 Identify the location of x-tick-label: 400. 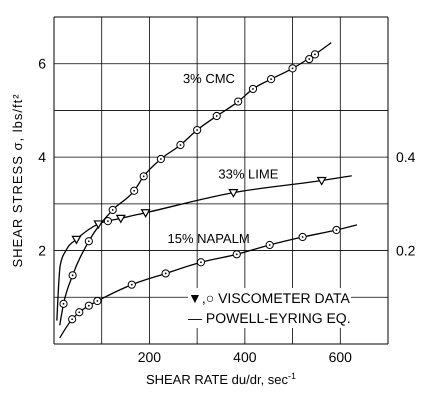
(245, 356).